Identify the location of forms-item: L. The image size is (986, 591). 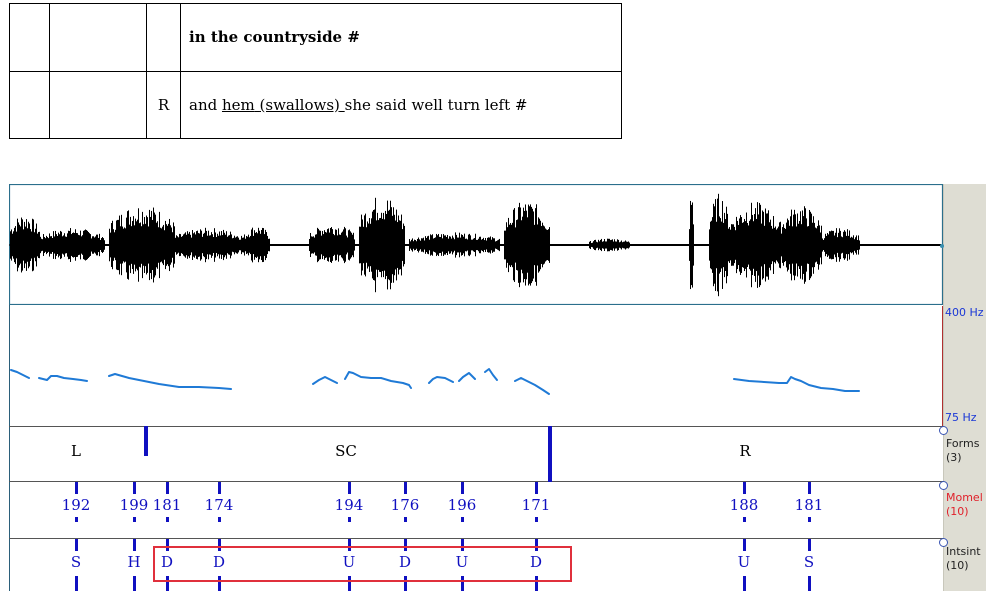
(76, 451).